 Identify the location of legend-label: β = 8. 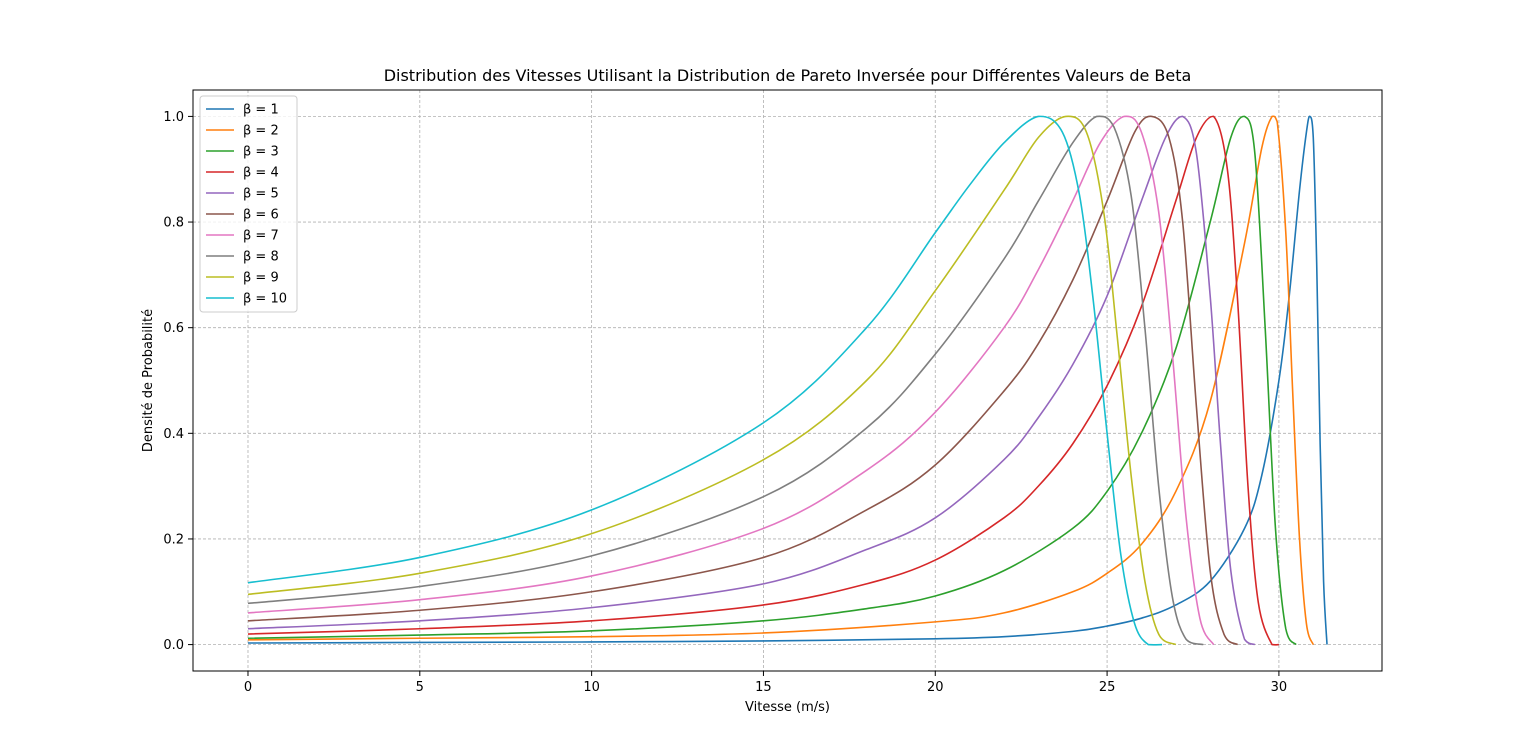
(261, 257).